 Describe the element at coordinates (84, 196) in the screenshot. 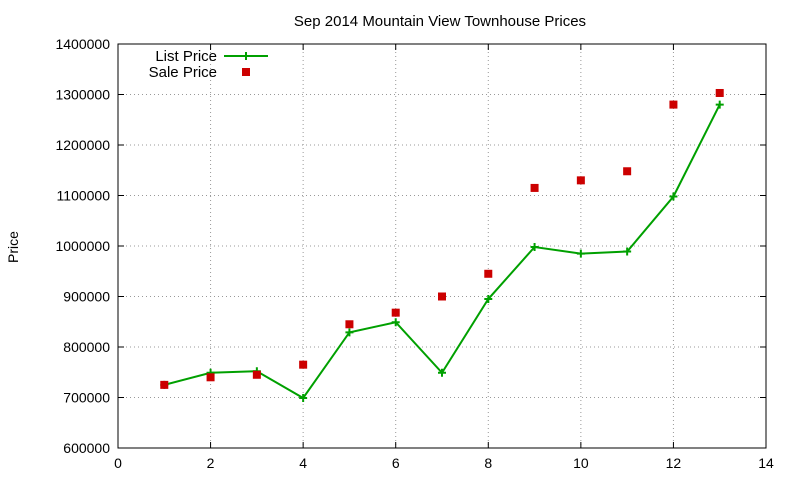

I see `y-tick-label: 1100000` at that location.